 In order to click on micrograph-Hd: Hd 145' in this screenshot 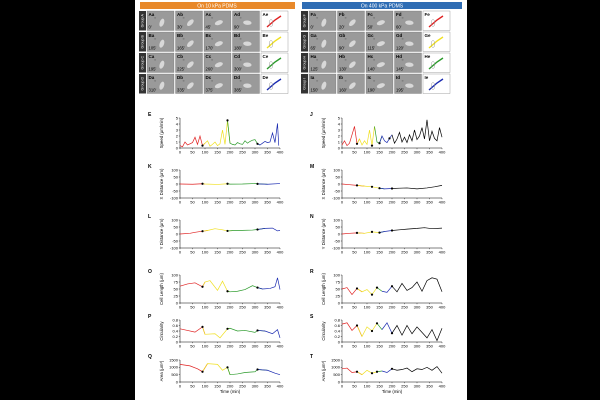, I will do `click(408, 62)`.